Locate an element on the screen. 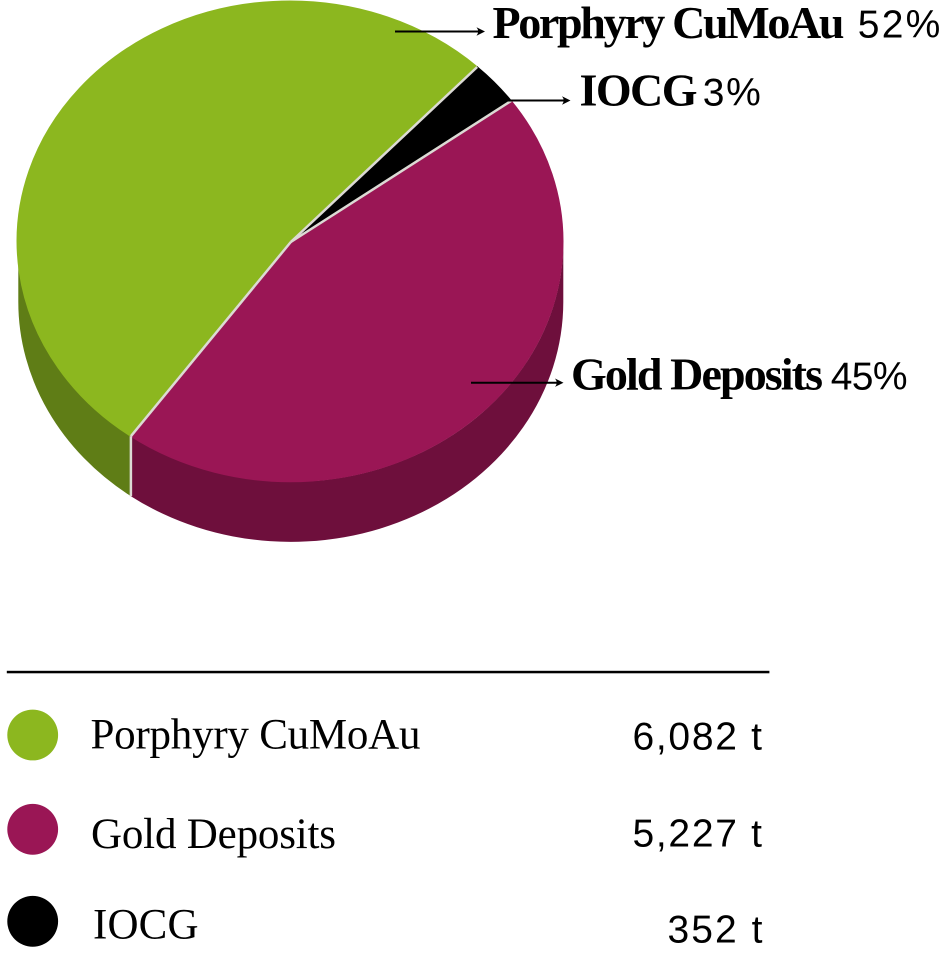 The width and height of the screenshot is (941, 955). svg-text: 5,227 t is located at coordinates (698, 833).